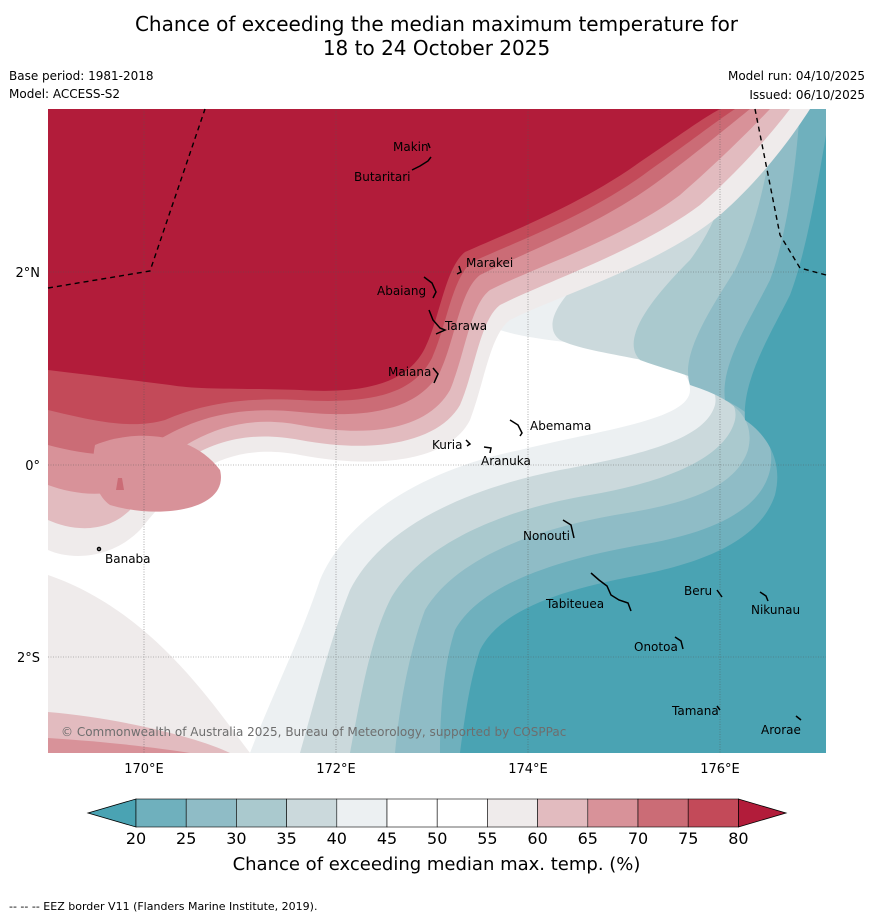 The image size is (873, 919). Describe the element at coordinates (437, 838) in the screenshot. I see `colorbar-tick-label: 50` at that location.